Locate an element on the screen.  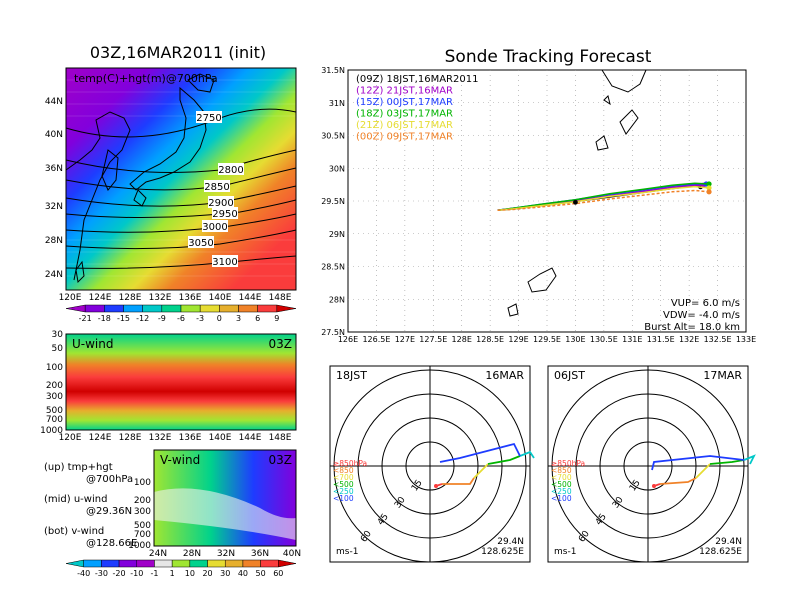
colorbar-label: -9 is located at coordinates (162, 318).